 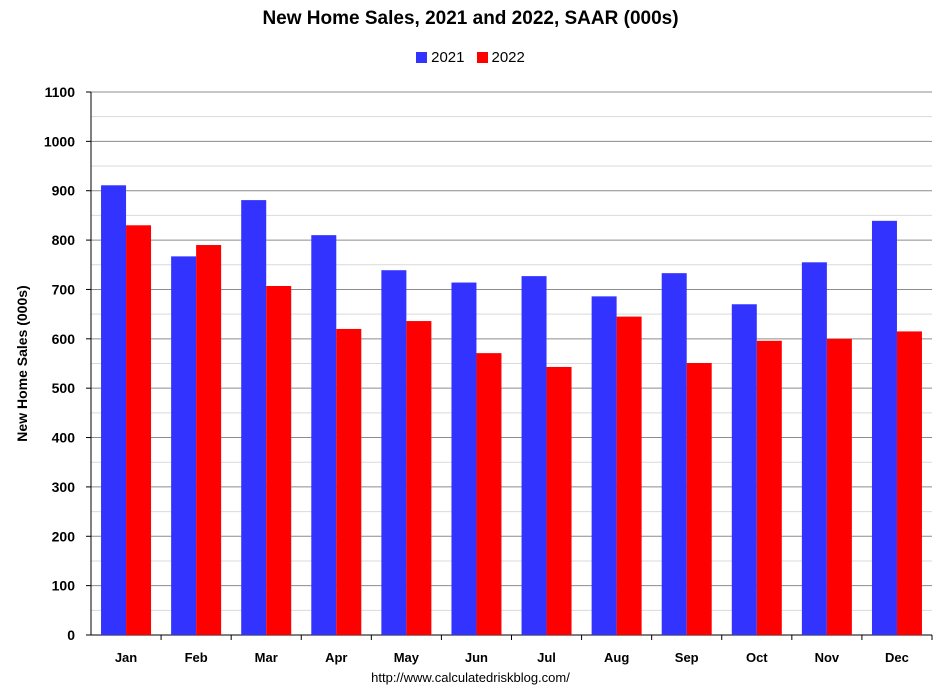 What do you see at coordinates (534, 455) in the screenshot?
I see `bar-2021-jul` at bounding box center [534, 455].